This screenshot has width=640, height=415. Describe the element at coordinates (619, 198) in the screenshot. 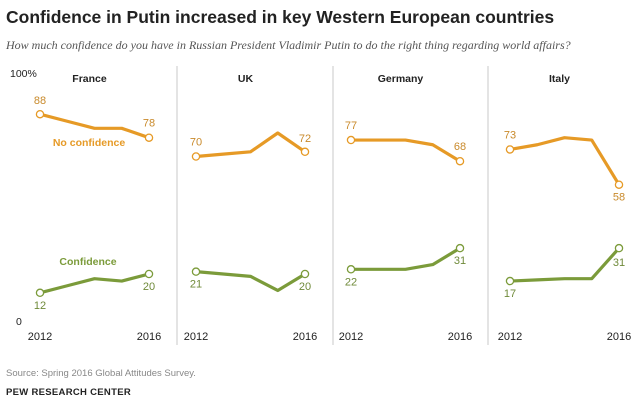

I see `data-label: 58` at that location.